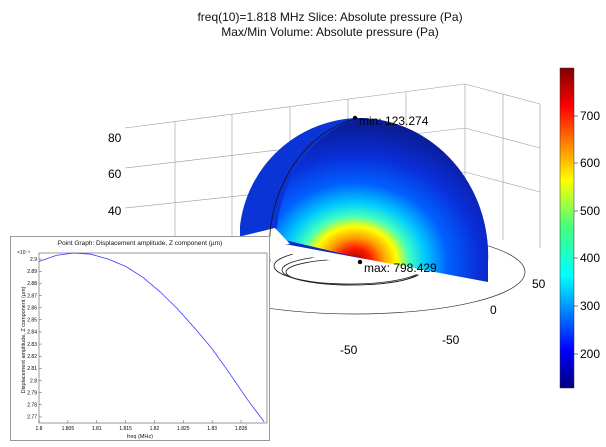 The image size is (606, 447). Describe the element at coordinates (212, 429) in the screenshot. I see `inset-x-tick-label: 1.83` at that location.